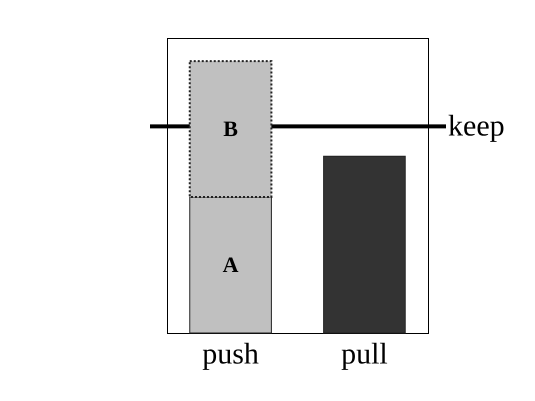 This screenshot has height=401, width=535. What do you see at coordinates (364, 354) in the screenshot?
I see `x-tick-label: pull` at bounding box center [364, 354].